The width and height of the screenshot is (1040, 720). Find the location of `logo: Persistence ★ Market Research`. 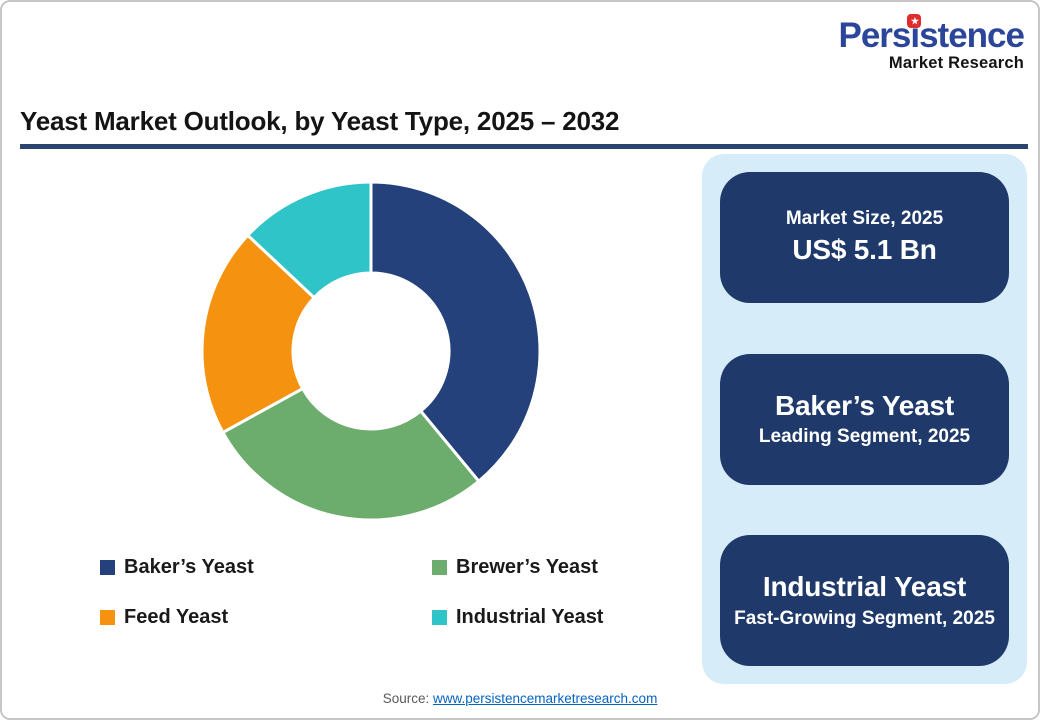

logo: Persistence ★ Market Research is located at coordinates (931, 43).